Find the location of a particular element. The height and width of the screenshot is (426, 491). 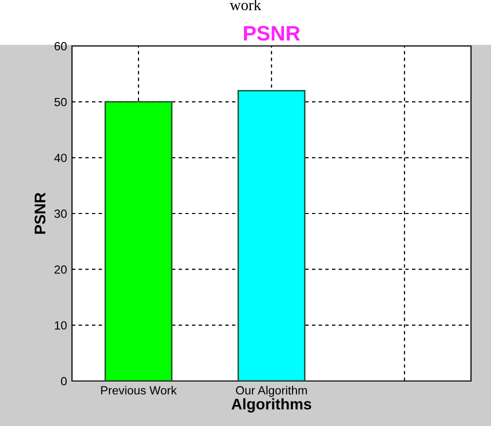

chart-title: PSNR is located at coordinates (272, 33).